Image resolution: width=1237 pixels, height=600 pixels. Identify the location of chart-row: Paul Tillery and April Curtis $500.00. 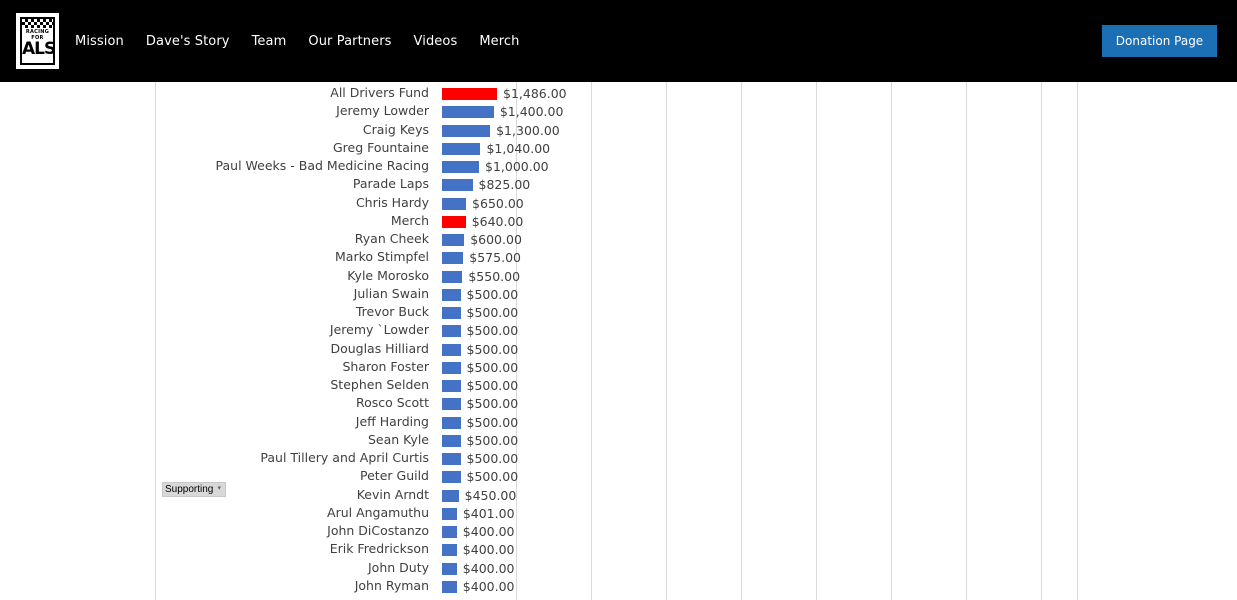
(618, 458).